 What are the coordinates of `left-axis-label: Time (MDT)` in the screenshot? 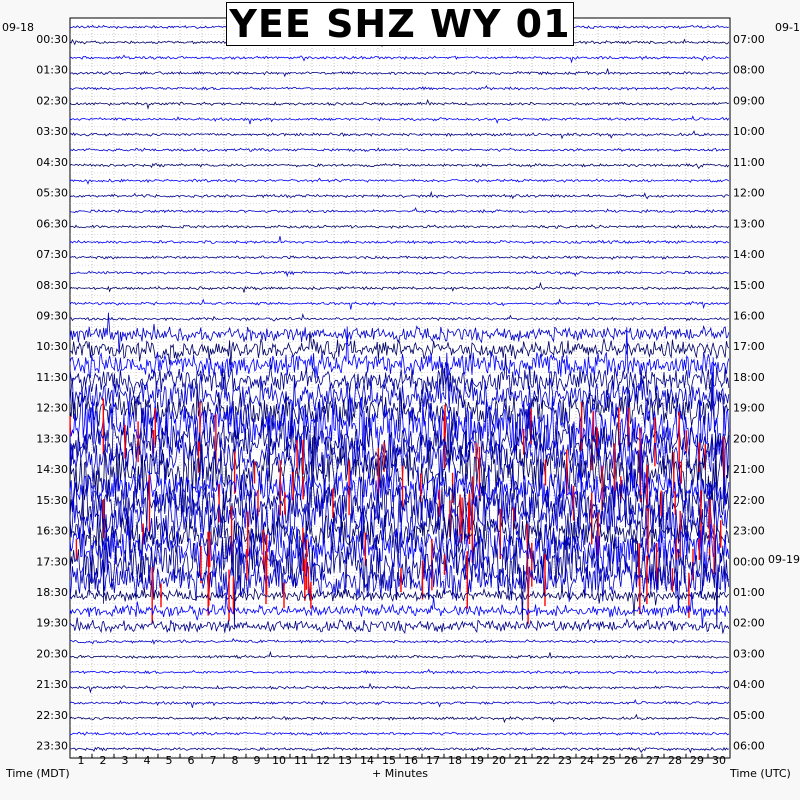 It's located at (37, 773).